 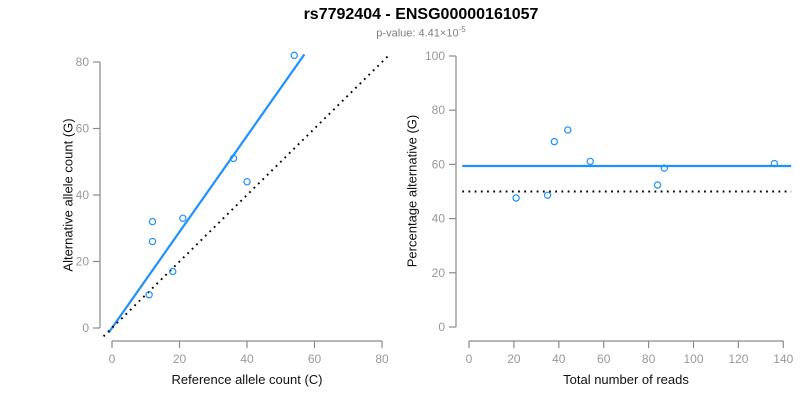 What do you see at coordinates (412, 191) in the screenshot?
I see `right-y-axis-title: Percentage alternative (G)` at bounding box center [412, 191].